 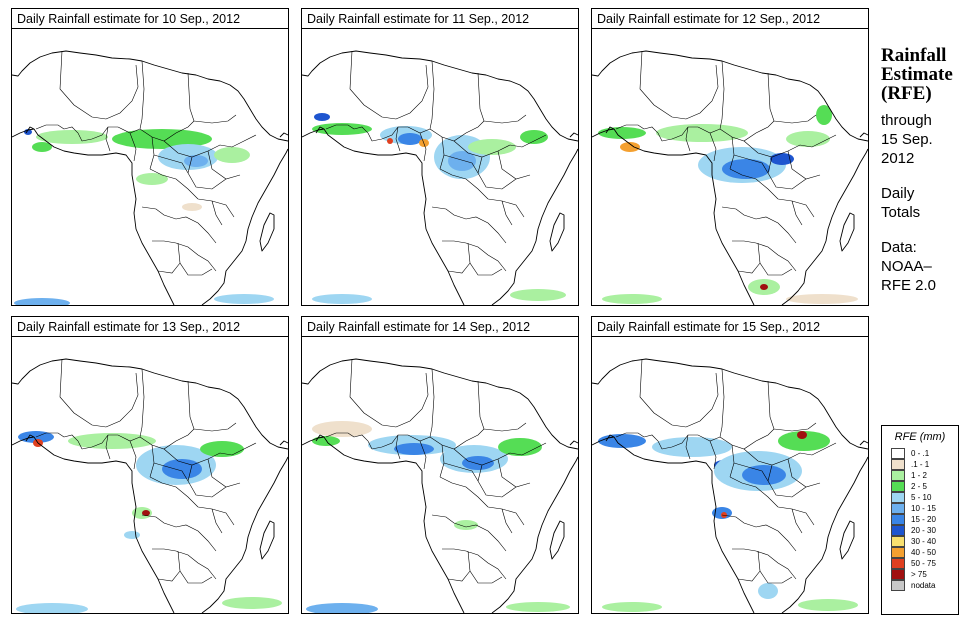 I want to click on legend-label: 30 - 40, so click(x=923, y=541).